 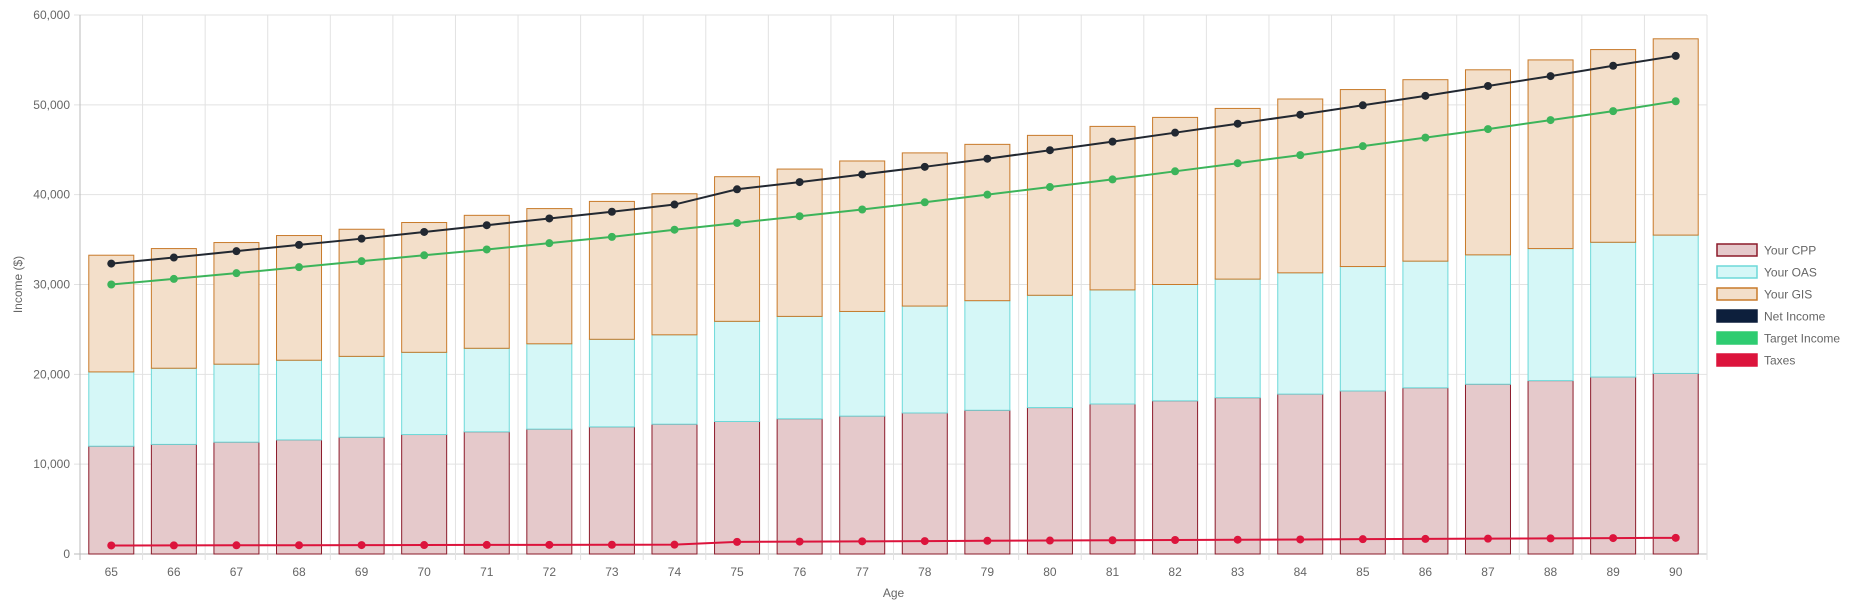 What do you see at coordinates (863, 572) in the screenshot?
I see `x-tick-label: 77` at bounding box center [863, 572].